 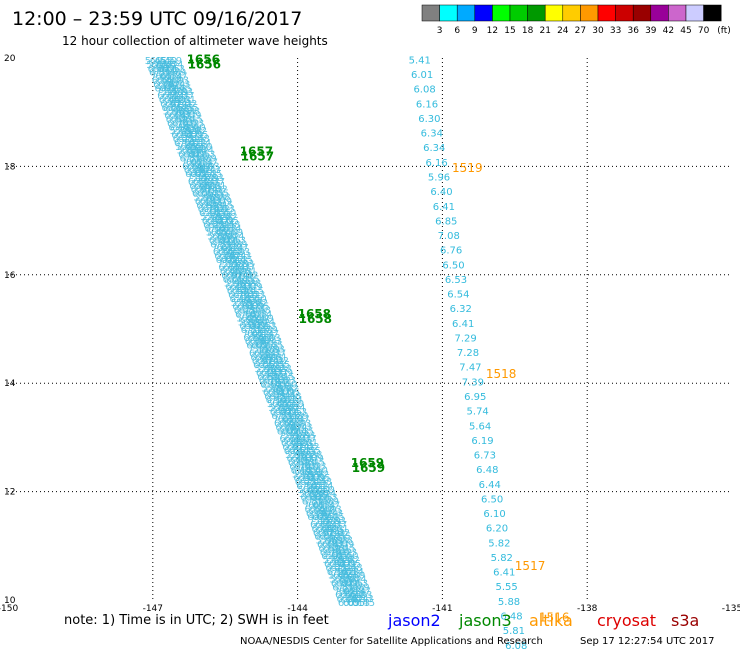 What do you see at coordinates (456, 280) in the screenshot?
I see `track-value: 6.53` at bounding box center [456, 280].